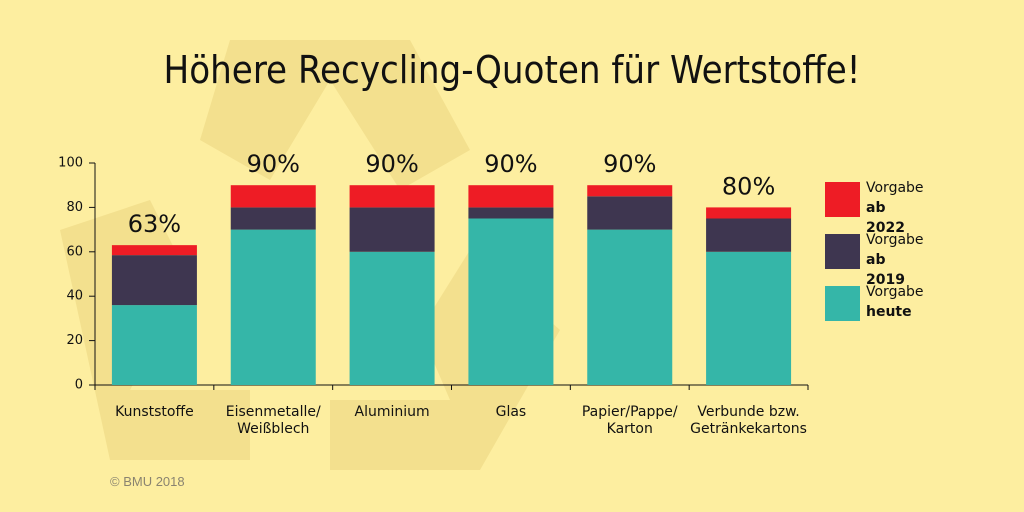  What do you see at coordinates (147, 481) in the screenshot?
I see `credit: © BMU 2018` at bounding box center [147, 481].